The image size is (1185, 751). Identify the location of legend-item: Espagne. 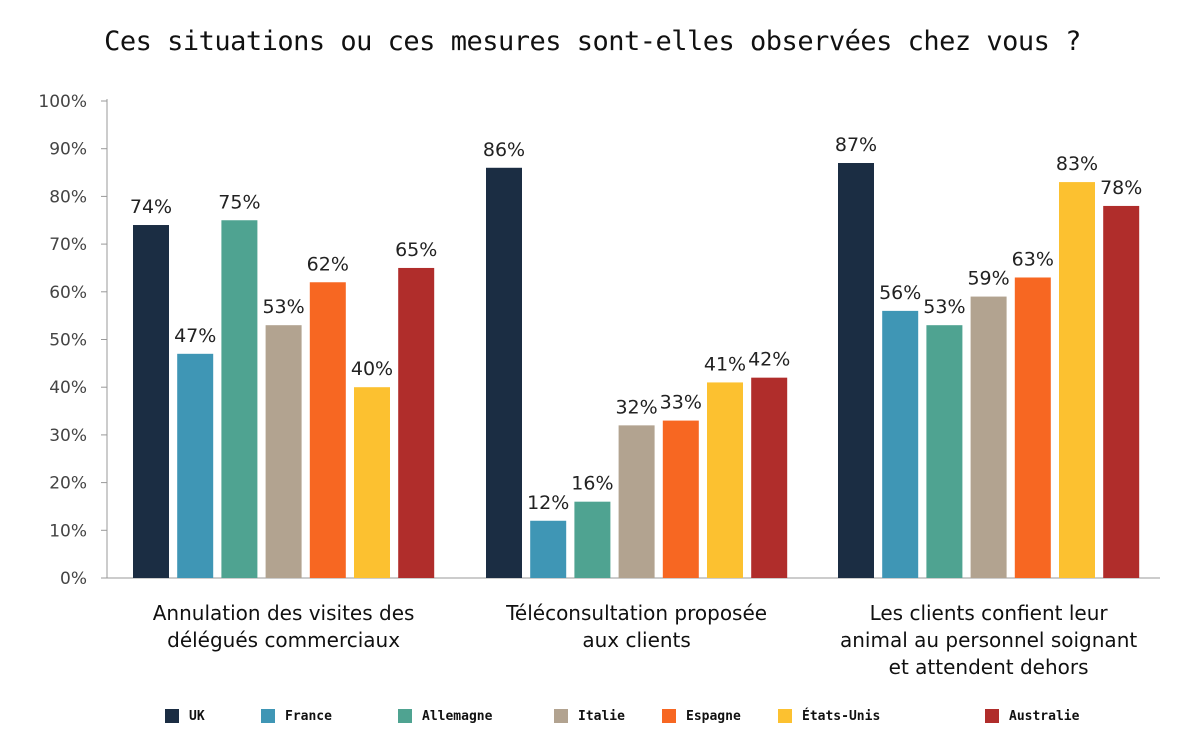
(701, 716).